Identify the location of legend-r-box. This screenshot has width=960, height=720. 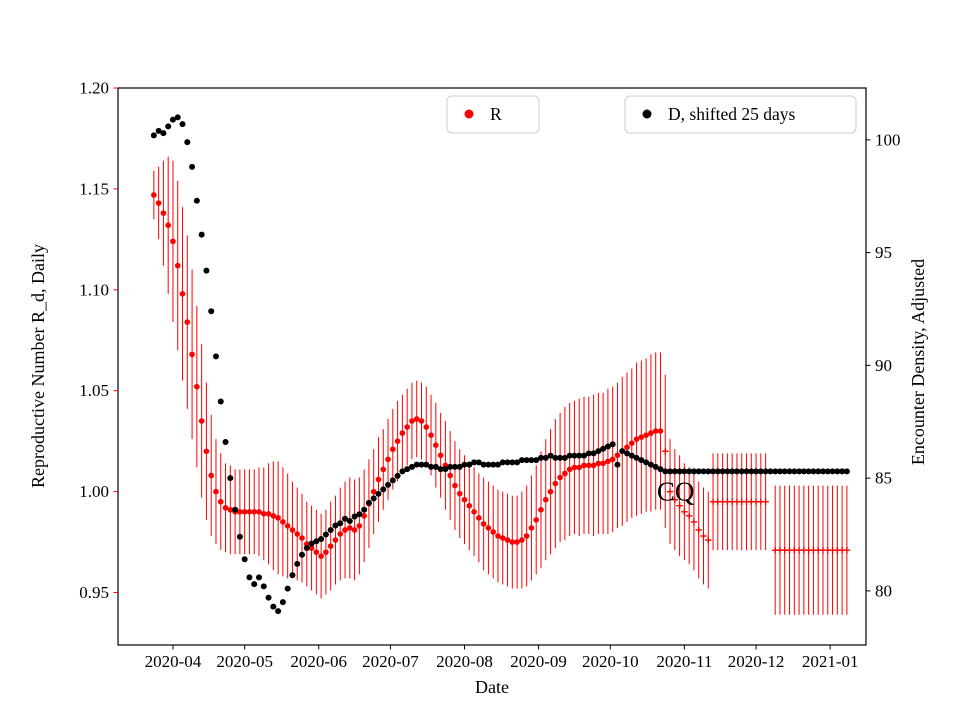
(493, 114).